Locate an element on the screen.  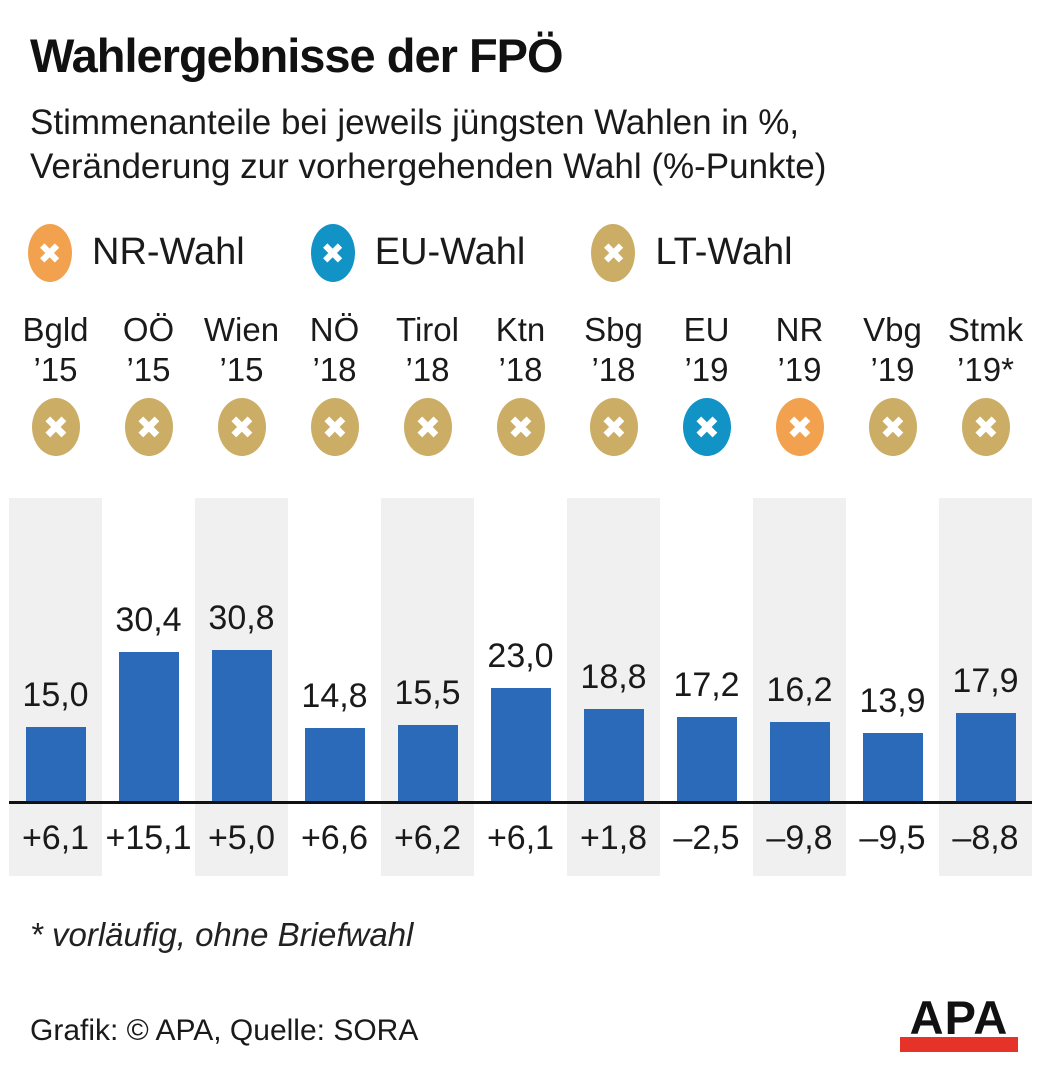
column: Stmk ’19* 17,9 –8,8 is located at coordinates (985, 593).